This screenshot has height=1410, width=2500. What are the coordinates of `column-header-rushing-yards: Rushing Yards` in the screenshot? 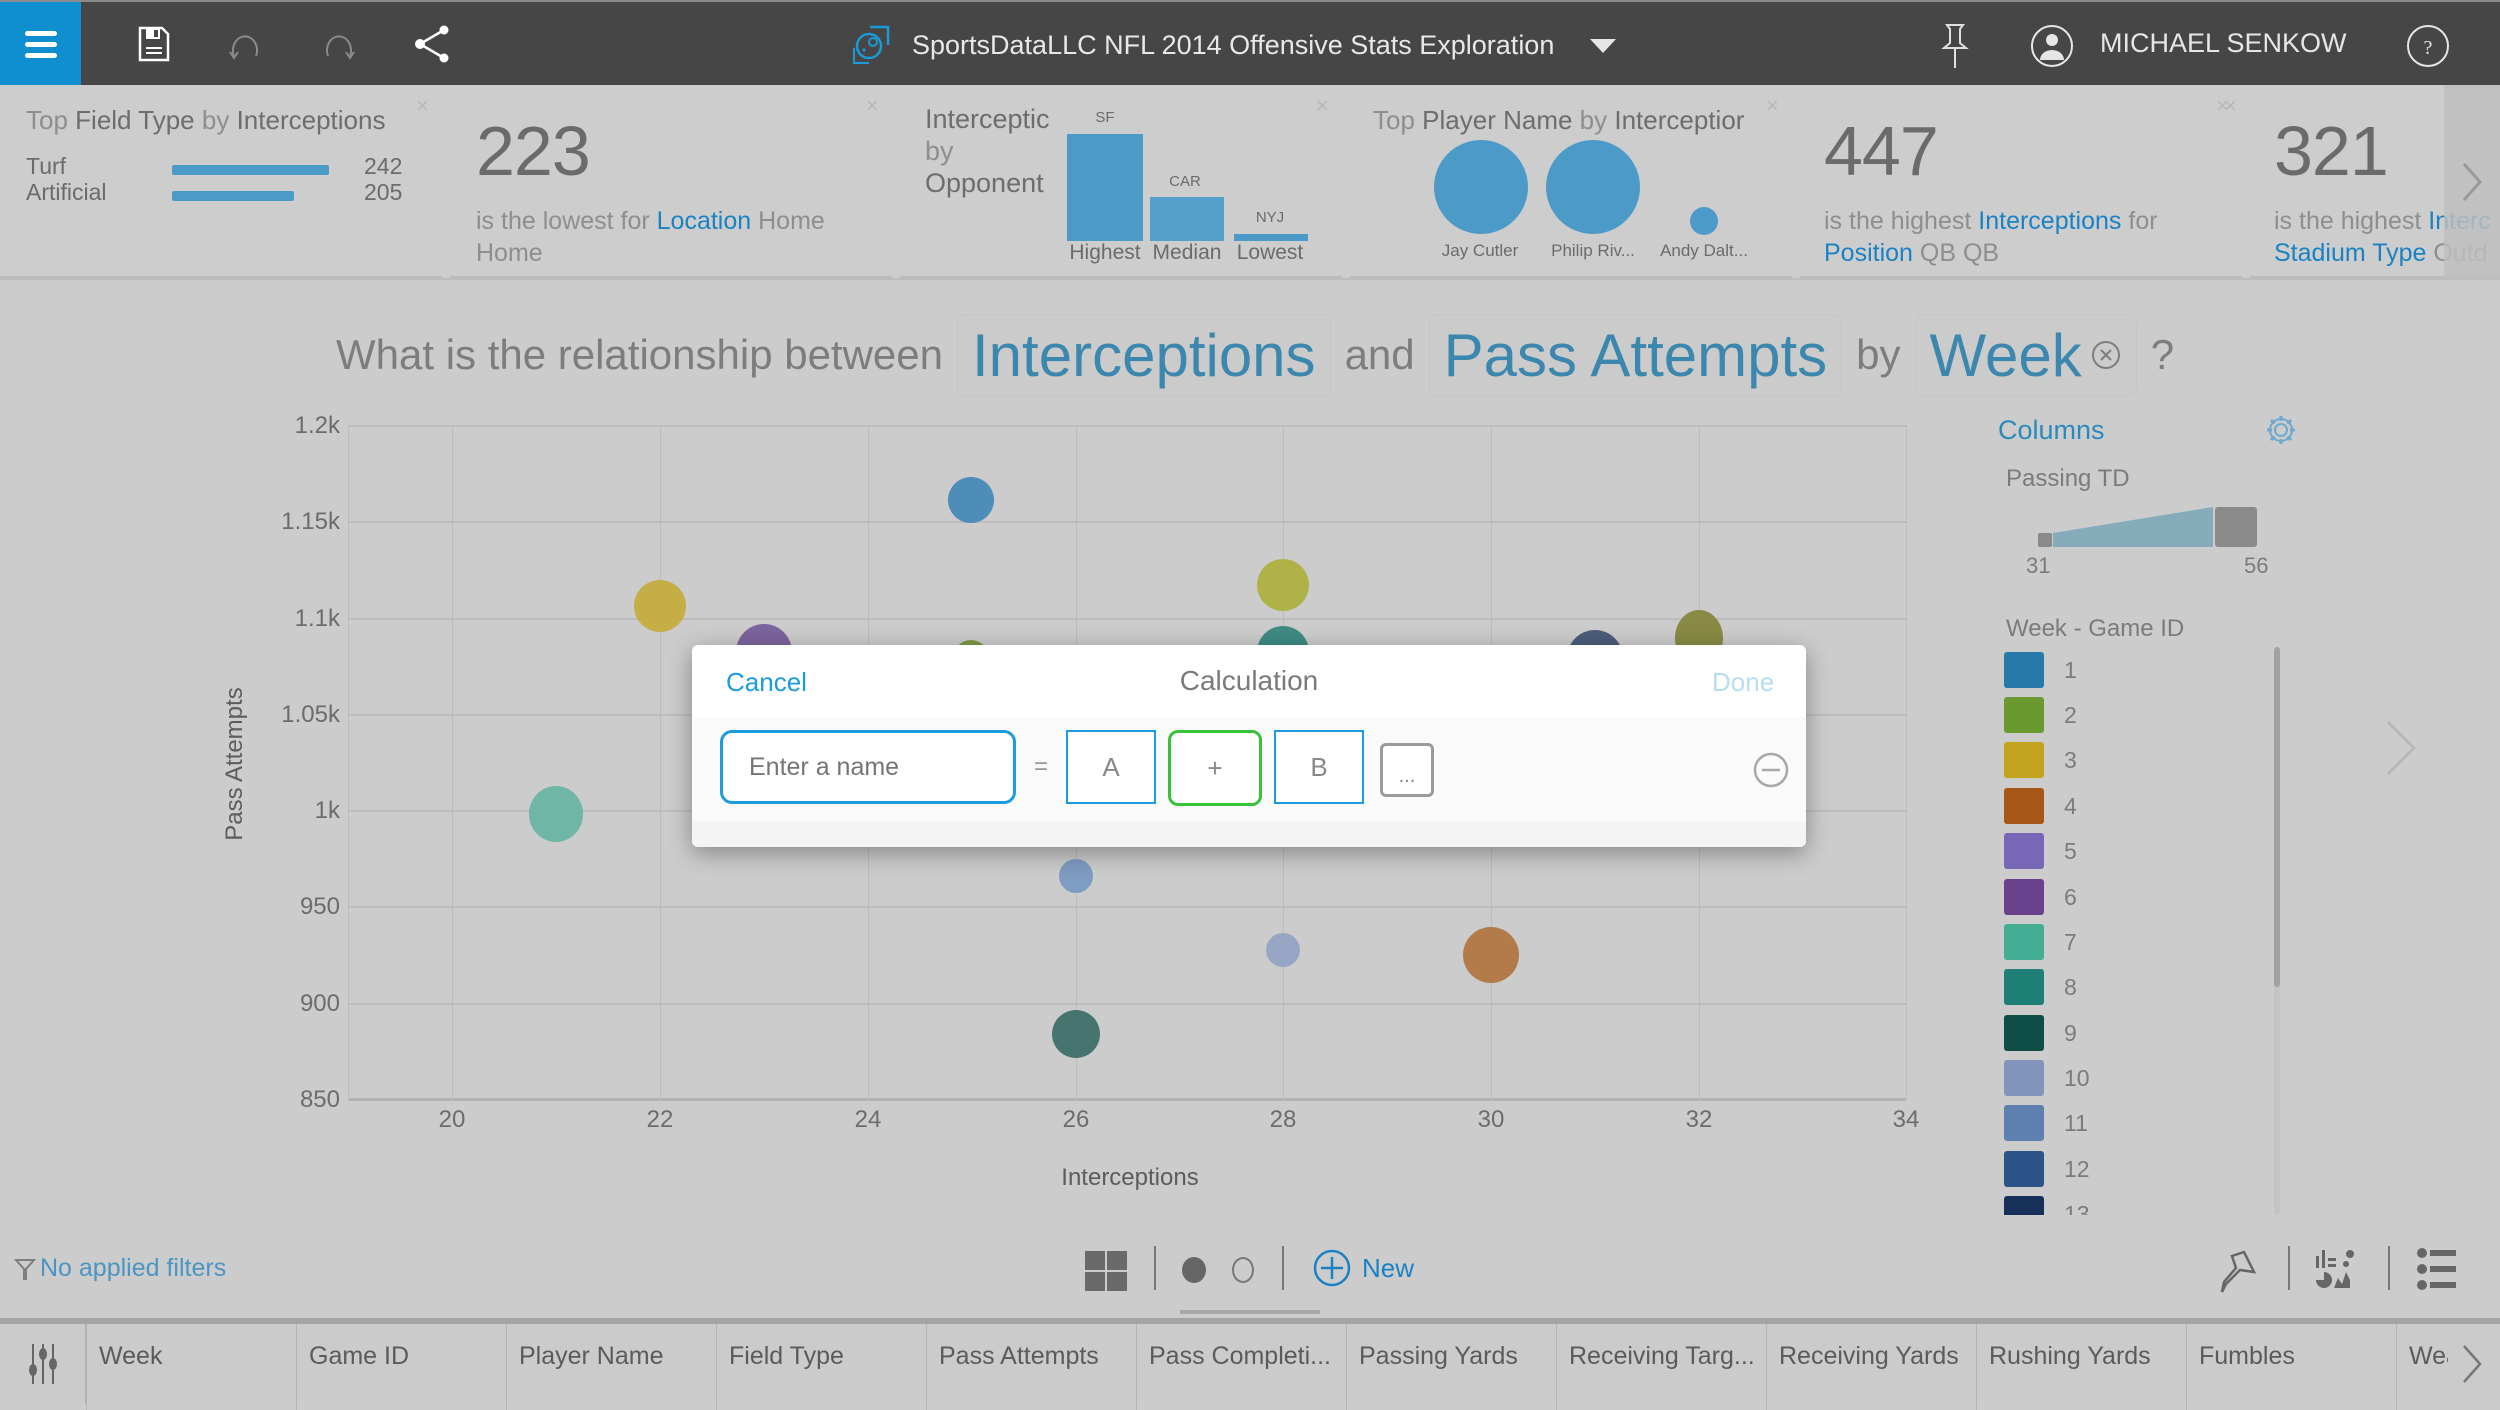 It's located at (2081, 1367).